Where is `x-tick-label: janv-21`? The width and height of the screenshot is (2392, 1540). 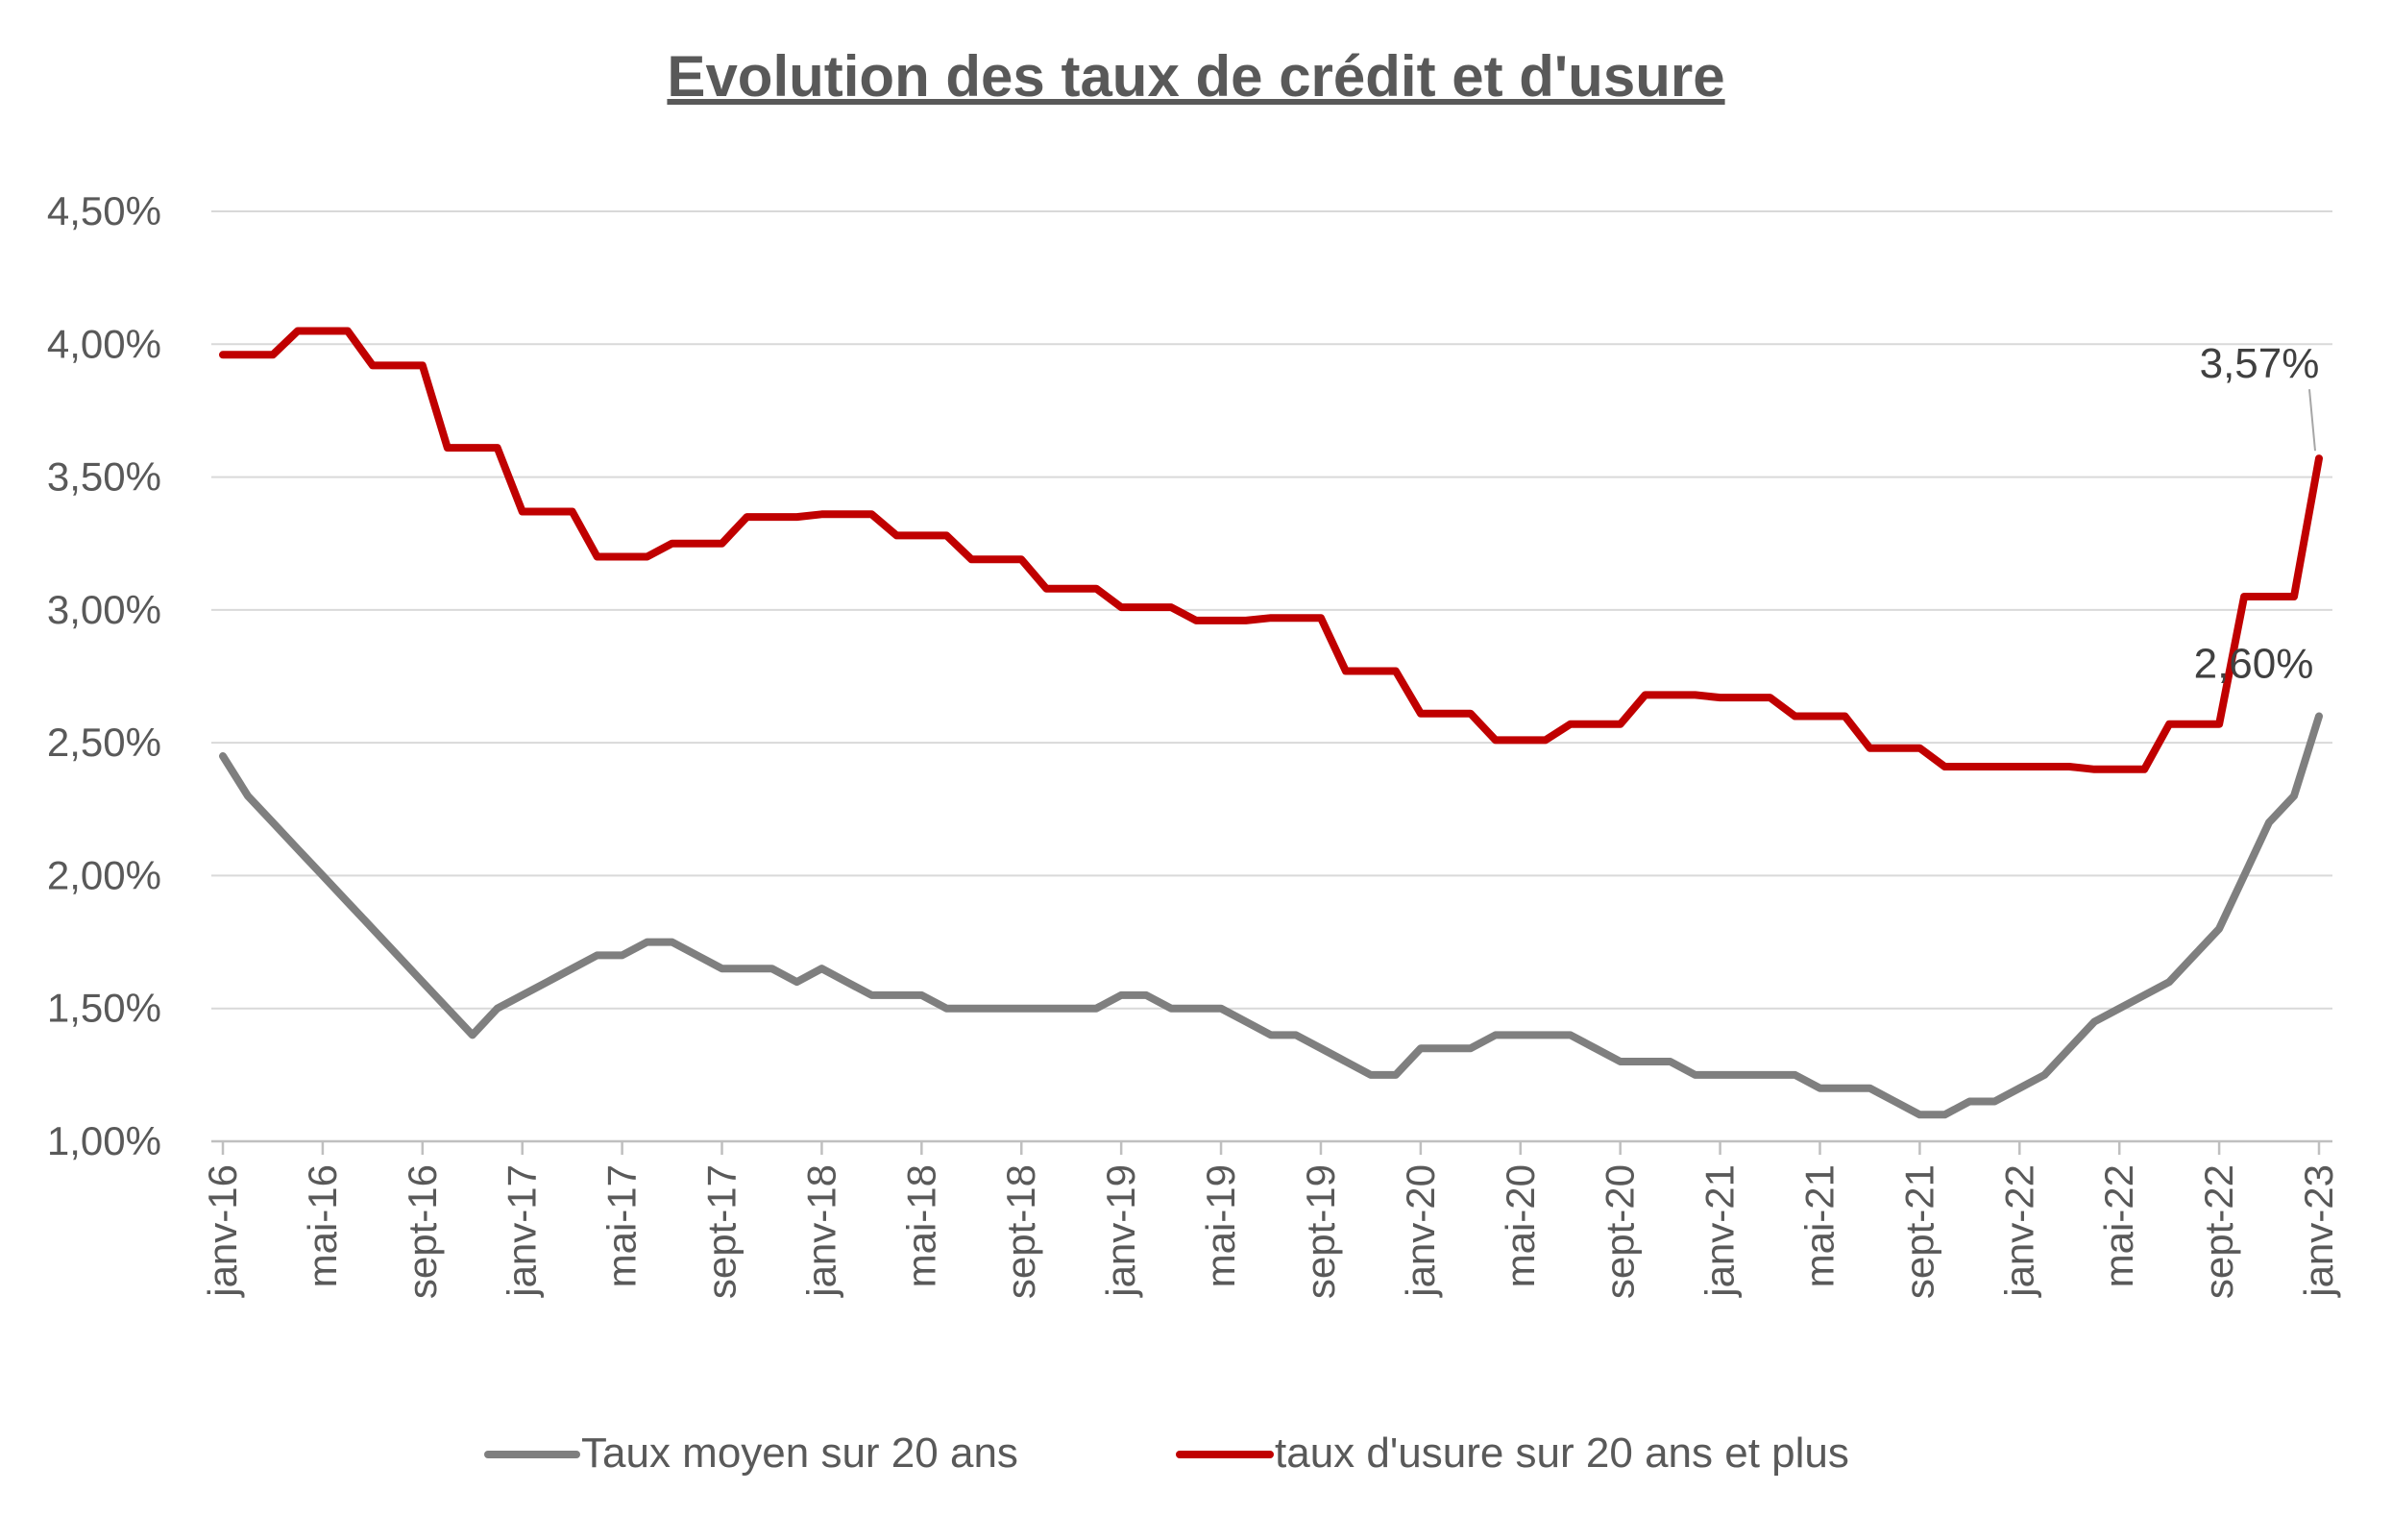
x-tick-label: janv-21 is located at coordinates (1720, 1232).